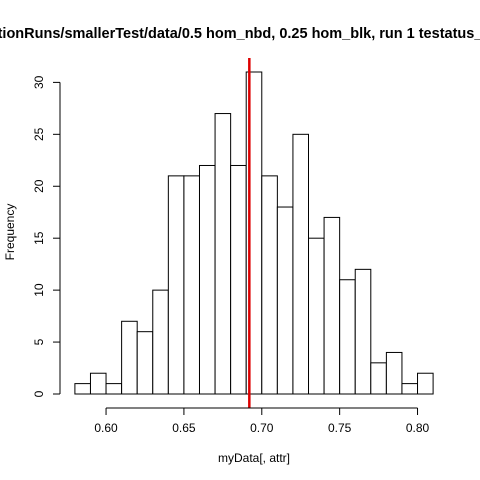 This screenshot has width=480, height=480. Describe the element at coordinates (39, 290) in the screenshot. I see `y-tick-label-2: 10` at that location.